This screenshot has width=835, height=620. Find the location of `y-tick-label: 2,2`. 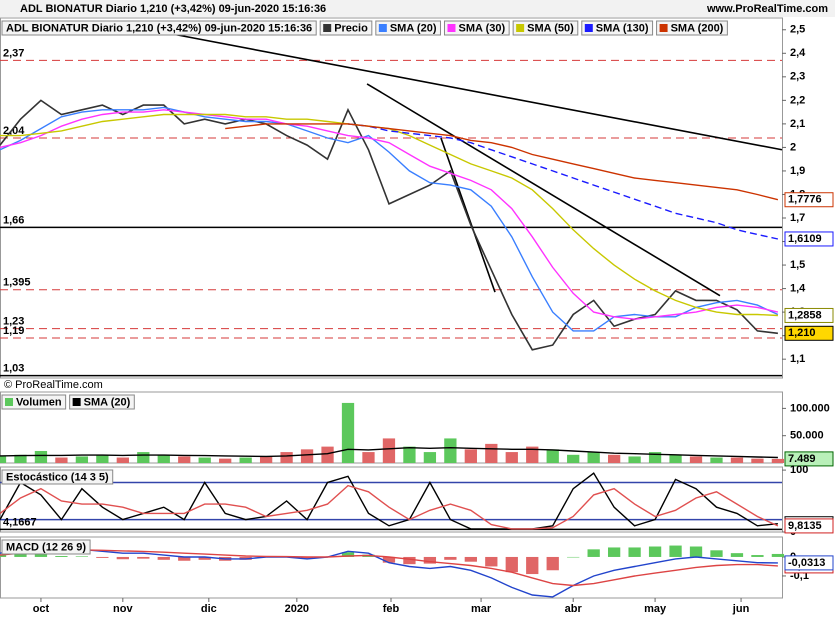

y-tick-label: 2,2 is located at coordinates (797, 100).